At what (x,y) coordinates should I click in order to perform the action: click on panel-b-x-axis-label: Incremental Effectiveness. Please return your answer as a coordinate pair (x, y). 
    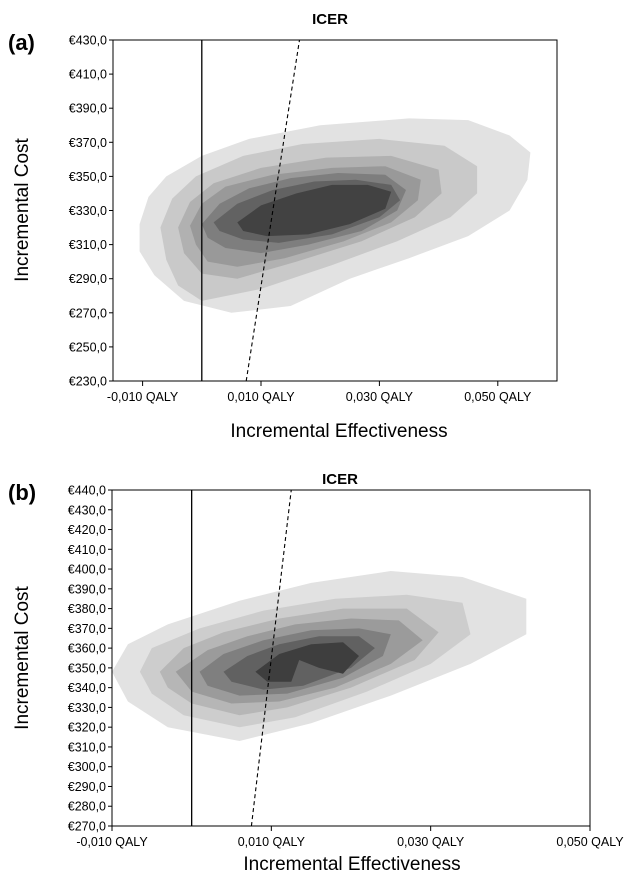
    Looking at the image, I should click on (351, 864).